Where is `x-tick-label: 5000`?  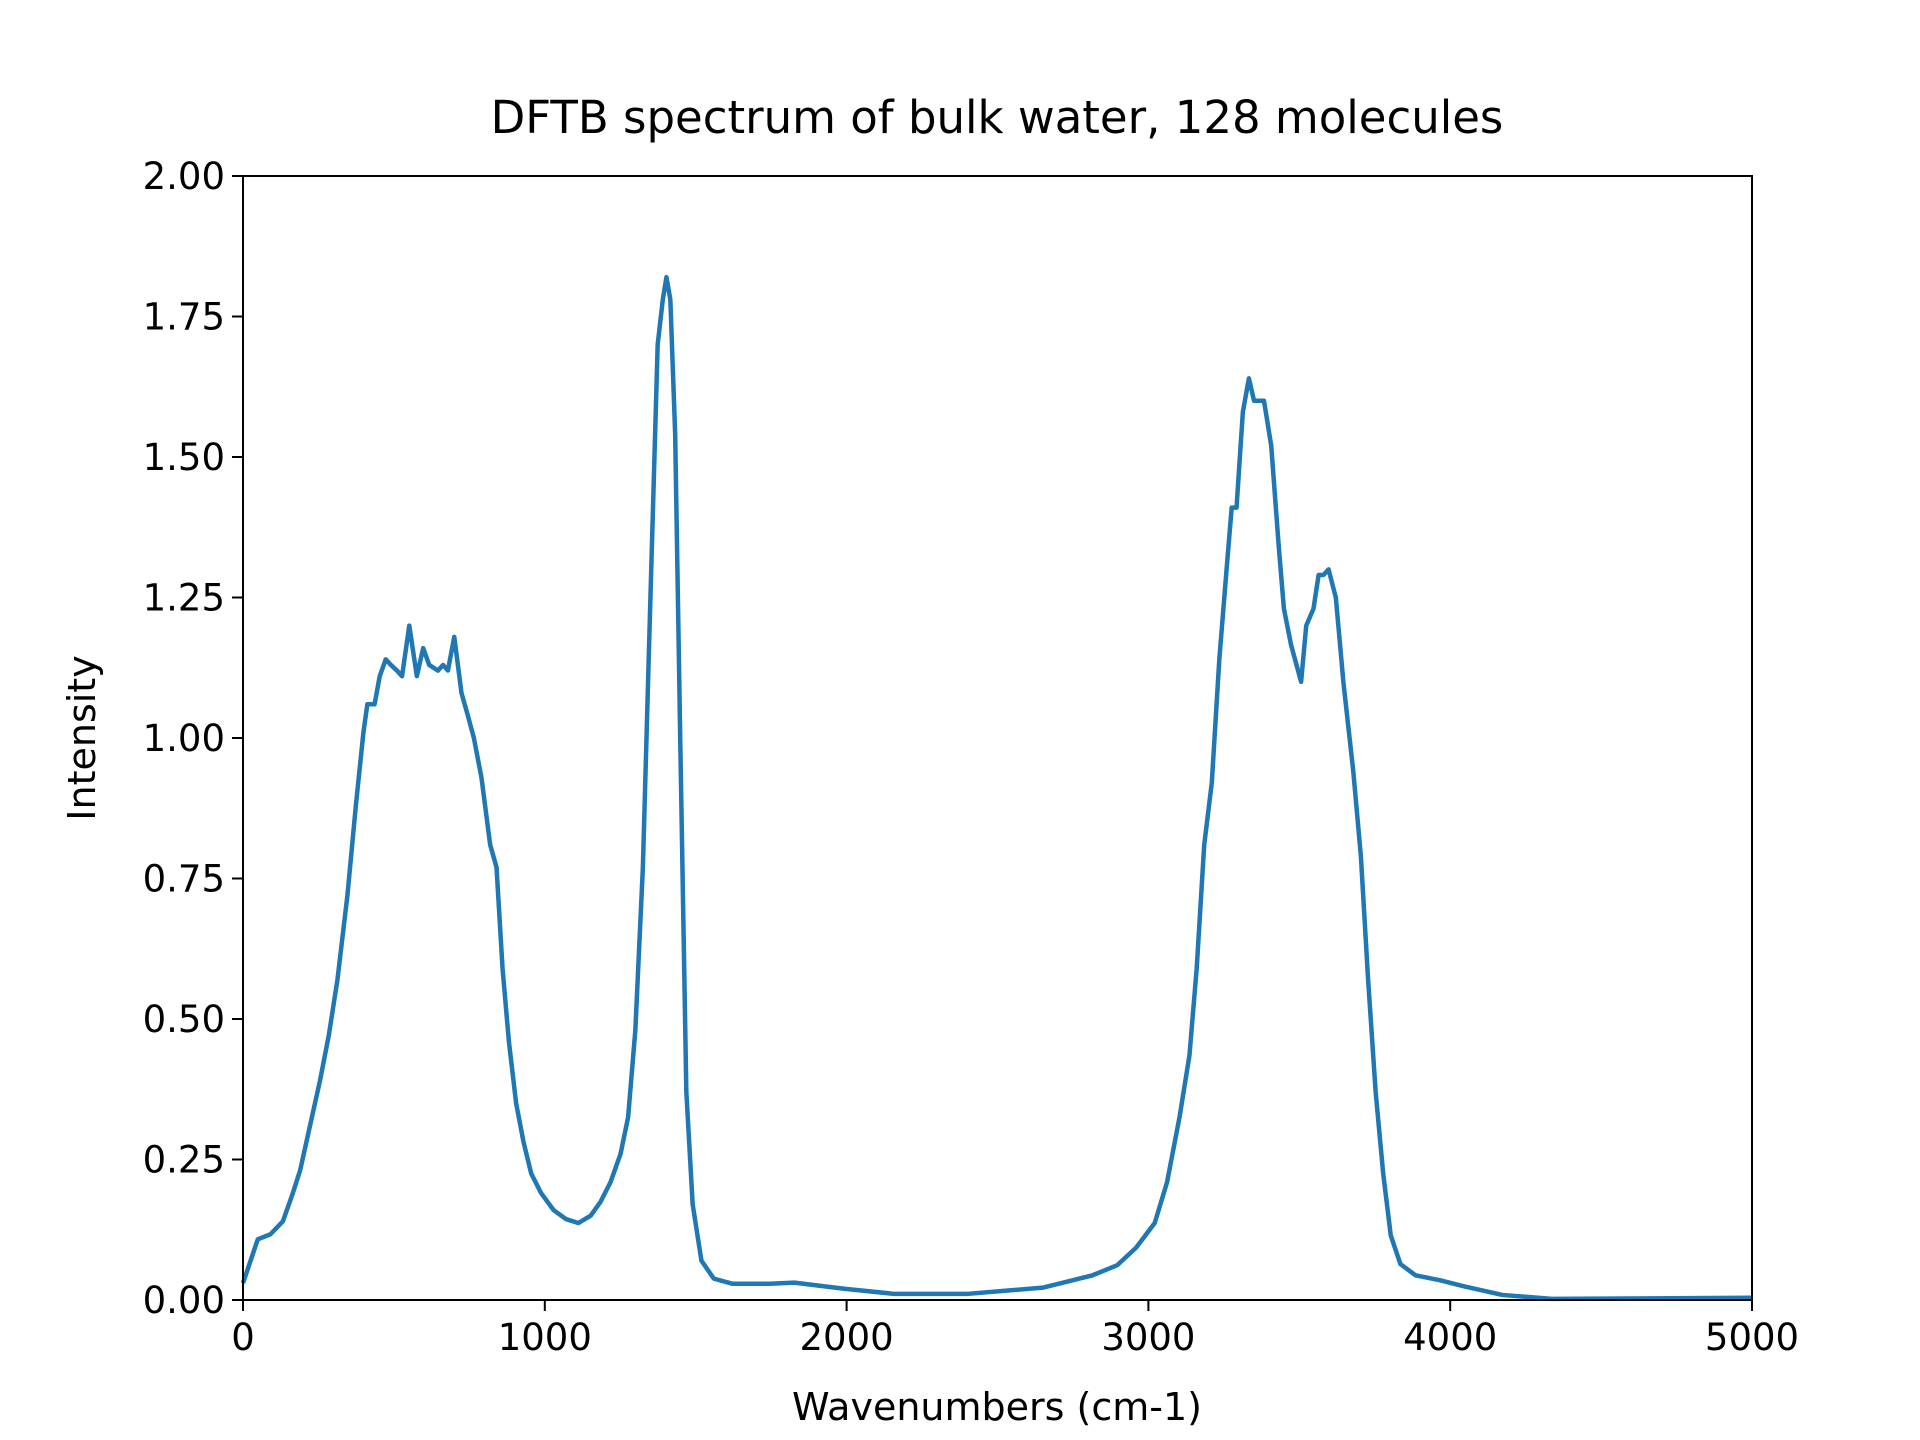 x-tick-label: 5000 is located at coordinates (1752, 1337).